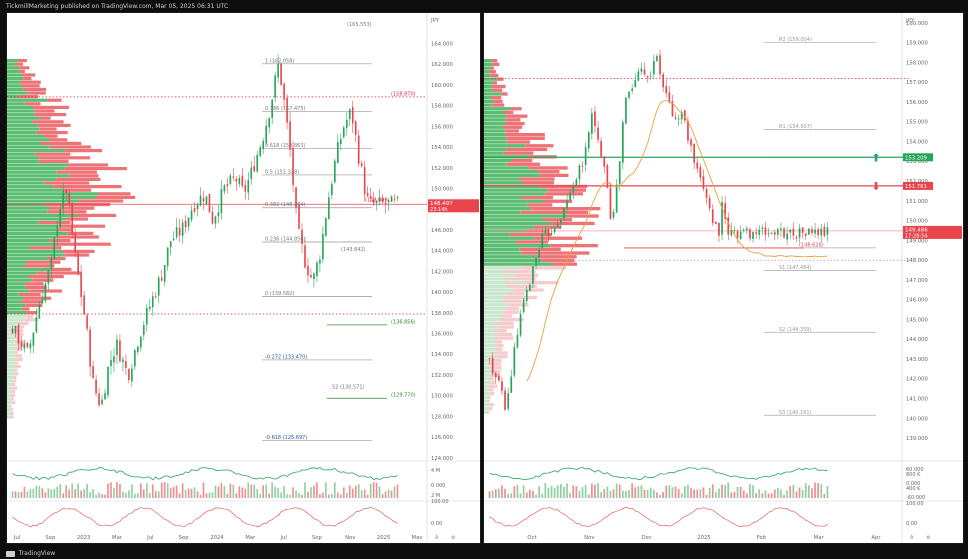 The image size is (968, 559). Describe the element at coordinates (439, 210) in the screenshot. I see `countdown-value: 23:14h` at that location.